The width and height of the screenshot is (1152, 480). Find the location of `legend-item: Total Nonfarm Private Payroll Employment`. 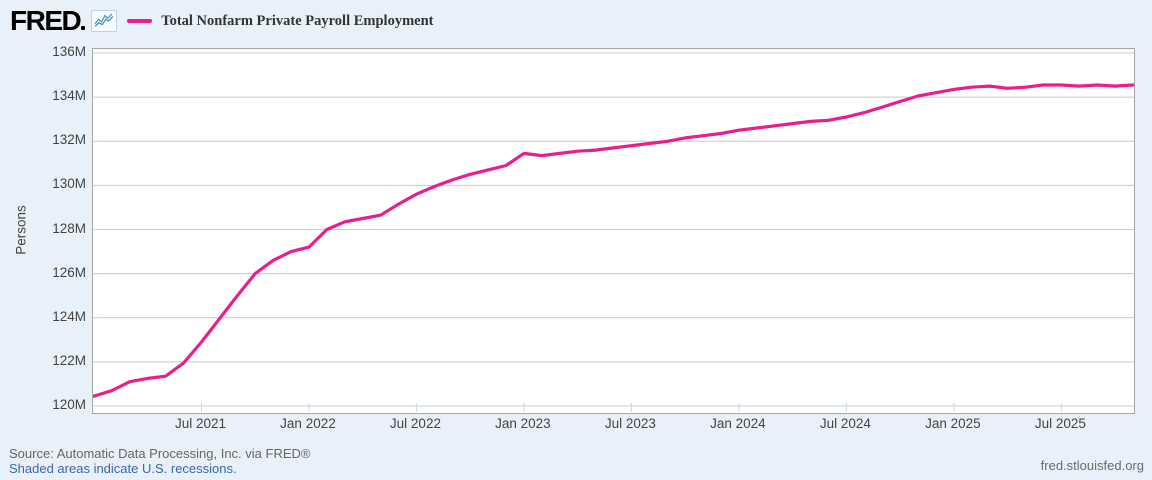

legend-item: Total Nonfarm Private Payroll Employment is located at coordinates (280, 21).